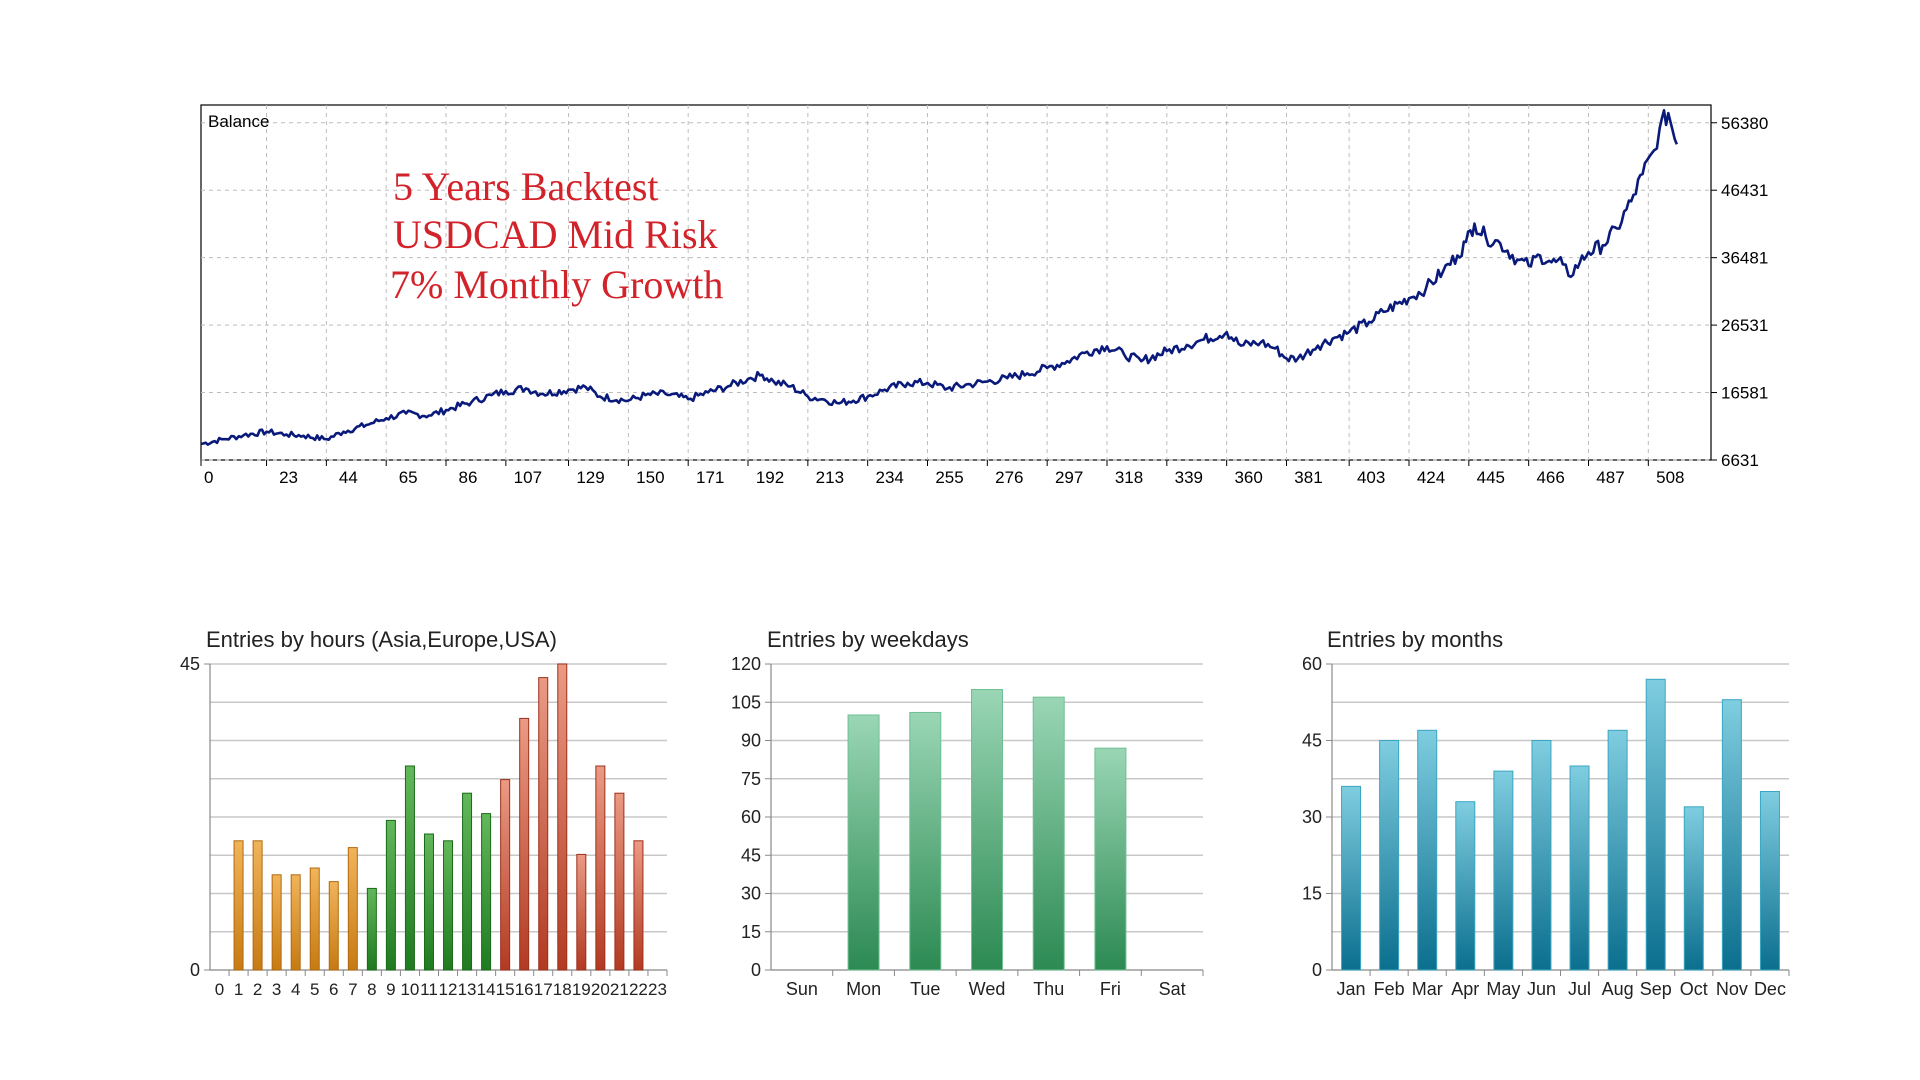 This screenshot has height=1080, width=1920. Describe the element at coordinates (751, 741) in the screenshot. I see `weekdays-y-tick-label: 90` at that location.